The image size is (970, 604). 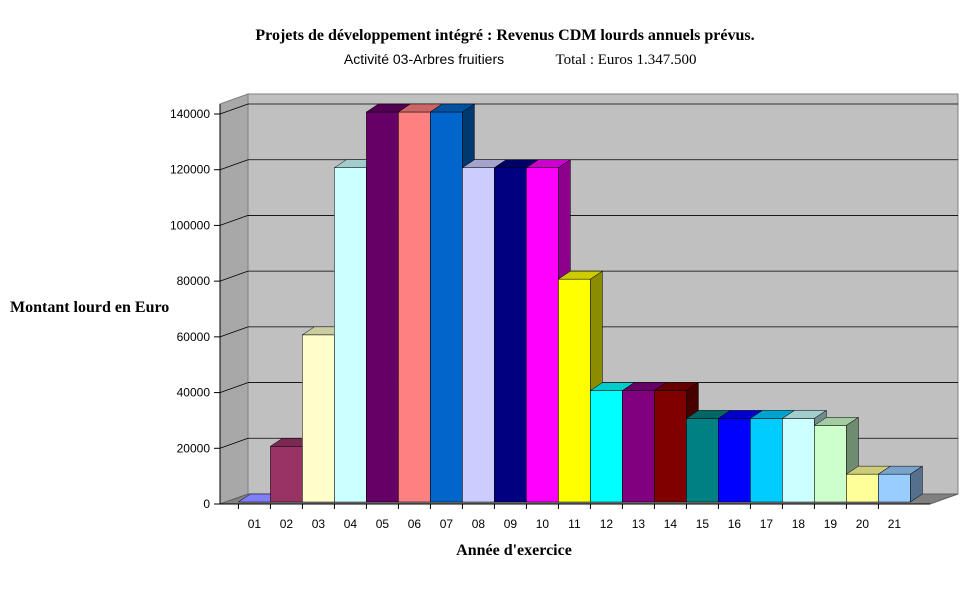 I want to click on y-ticks-group: 0 20000 40000 60000 80000 100000 120000 140000, so click(x=195, y=307).